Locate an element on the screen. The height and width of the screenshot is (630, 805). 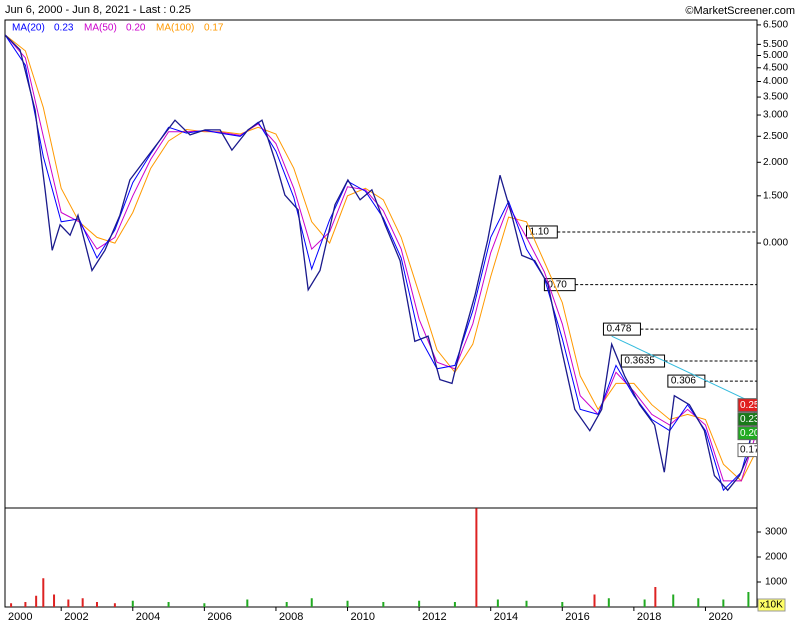
x-tick-label: 2002 is located at coordinates (76, 617).